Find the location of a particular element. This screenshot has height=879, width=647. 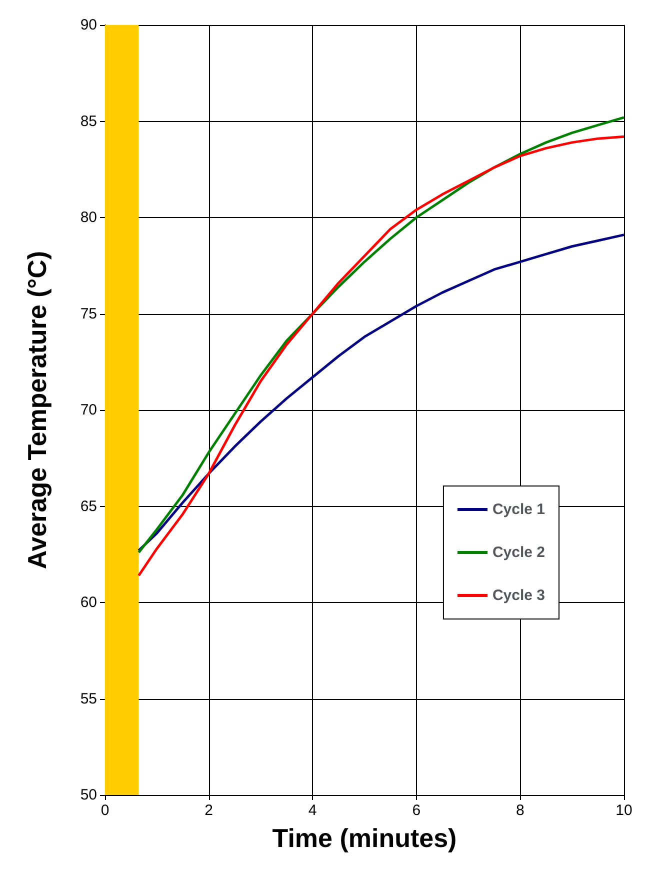

legend-label: Cycle 3 is located at coordinates (519, 595).